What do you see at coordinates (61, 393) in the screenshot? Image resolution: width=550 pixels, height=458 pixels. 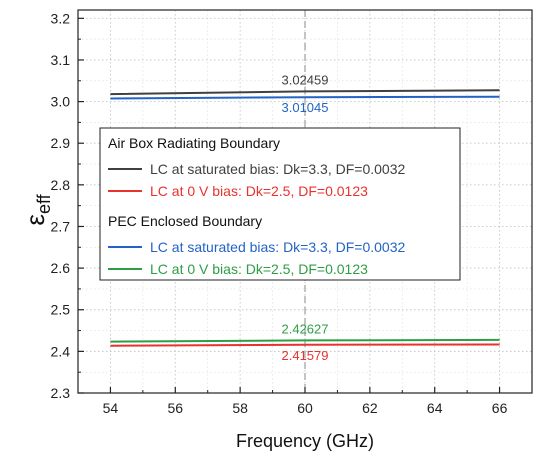 I see `y-tick-label: 2.3` at bounding box center [61, 393].